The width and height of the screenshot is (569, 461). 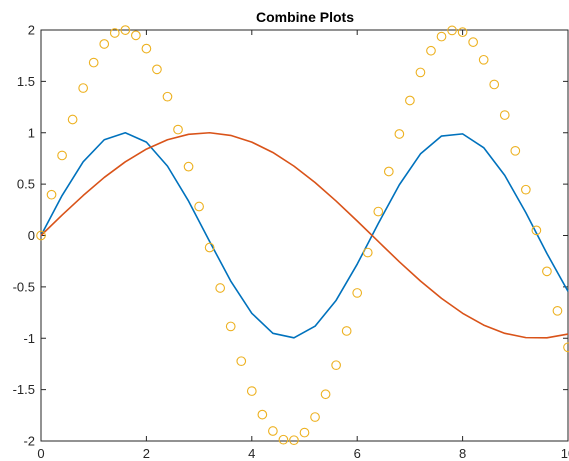 What do you see at coordinates (305, 17) in the screenshot?
I see `chart-title: Combine Plots` at bounding box center [305, 17].